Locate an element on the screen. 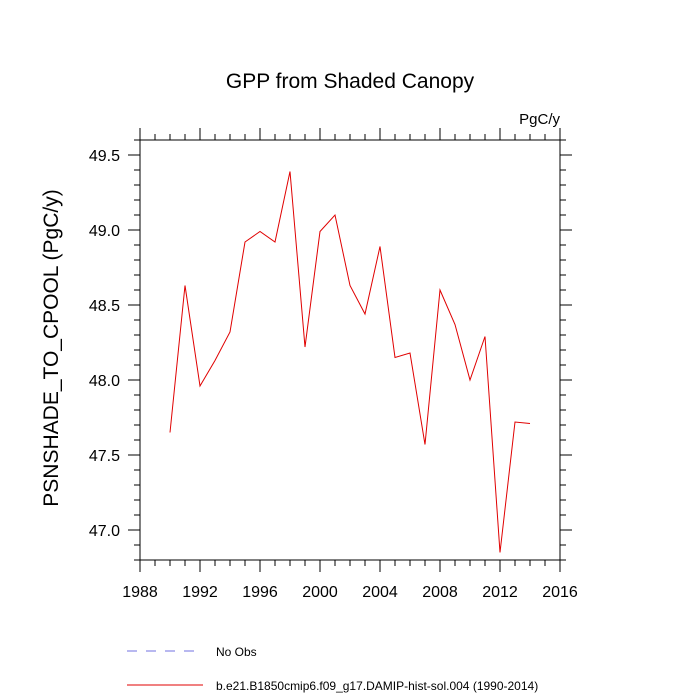 This screenshot has height=700, width=700. x-tick-label: 2004 is located at coordinates (380, 592).